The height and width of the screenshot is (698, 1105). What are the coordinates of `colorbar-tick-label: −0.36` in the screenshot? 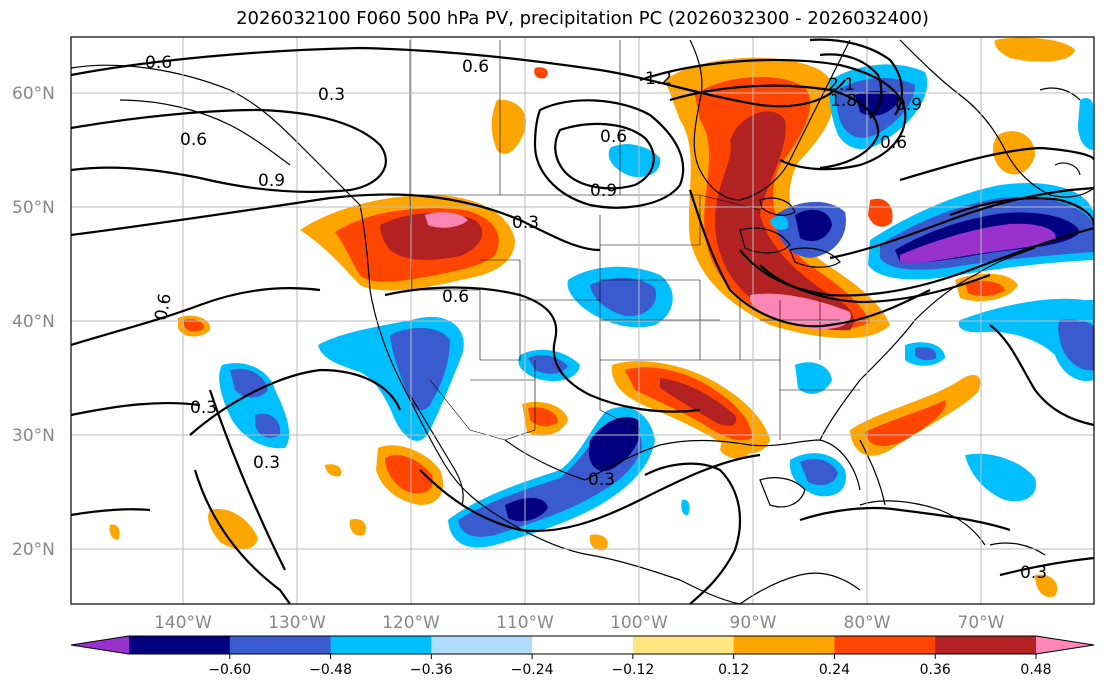 It's located at (431, 670).